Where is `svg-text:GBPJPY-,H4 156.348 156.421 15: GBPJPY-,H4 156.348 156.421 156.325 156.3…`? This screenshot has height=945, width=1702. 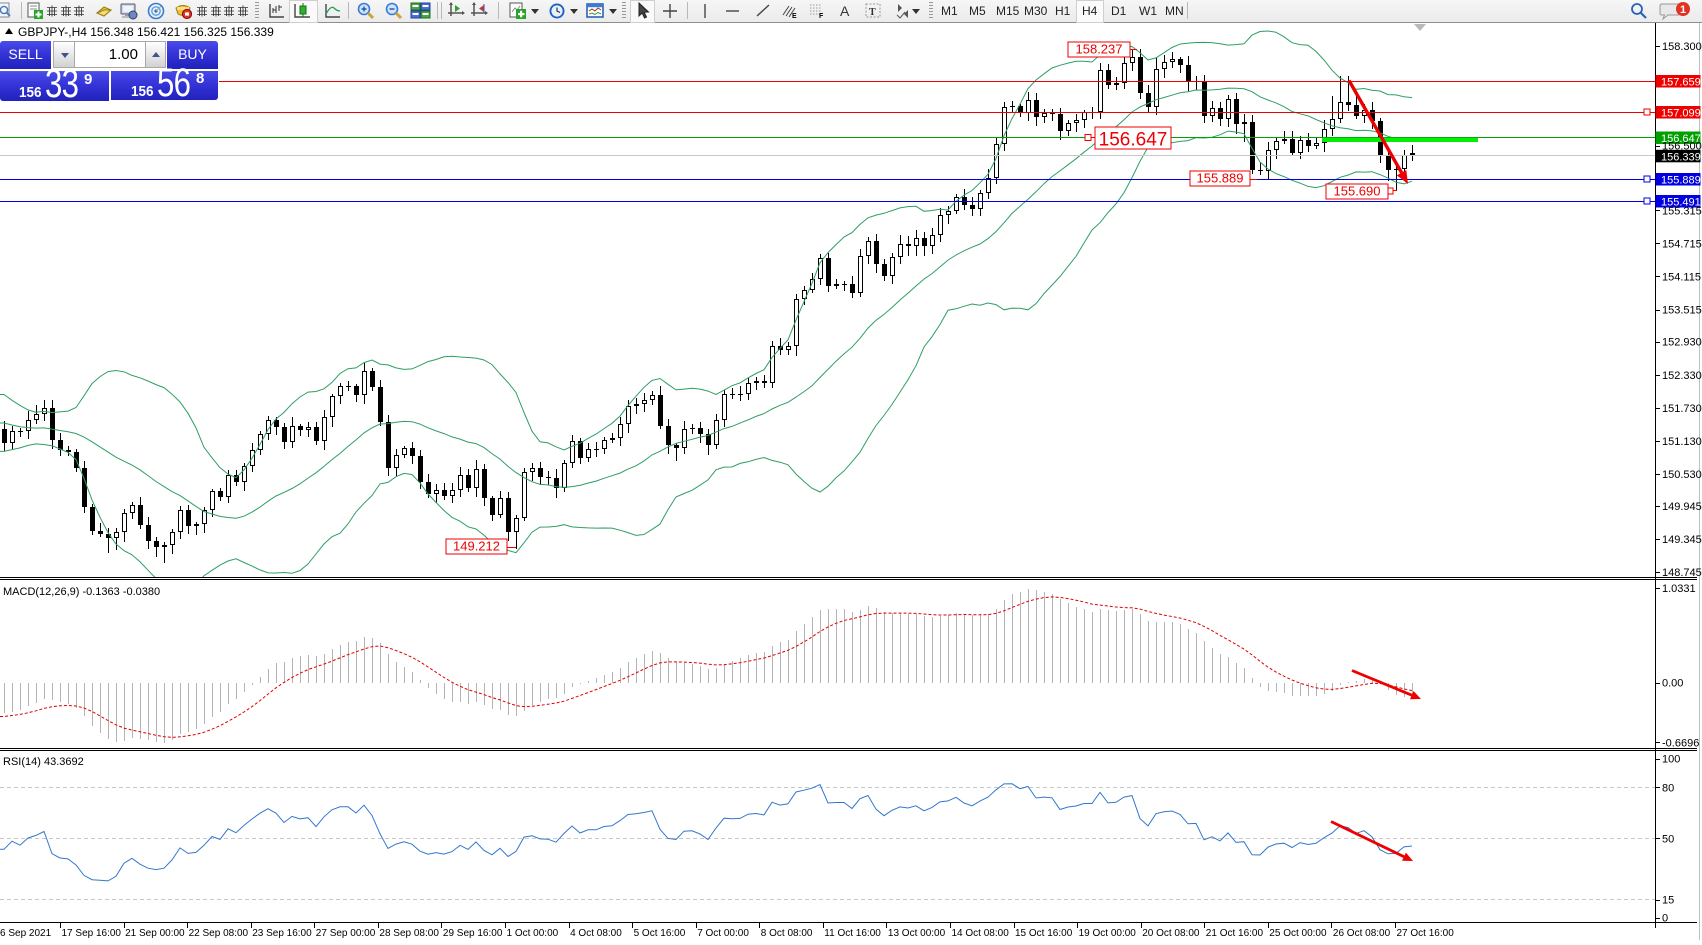 svg-text:GBPJPY-,H4 156.348 156.421 15: GBPJPY-,H4 156.348 156.421 156.325 156.3… is located at coordinates (146, 32).